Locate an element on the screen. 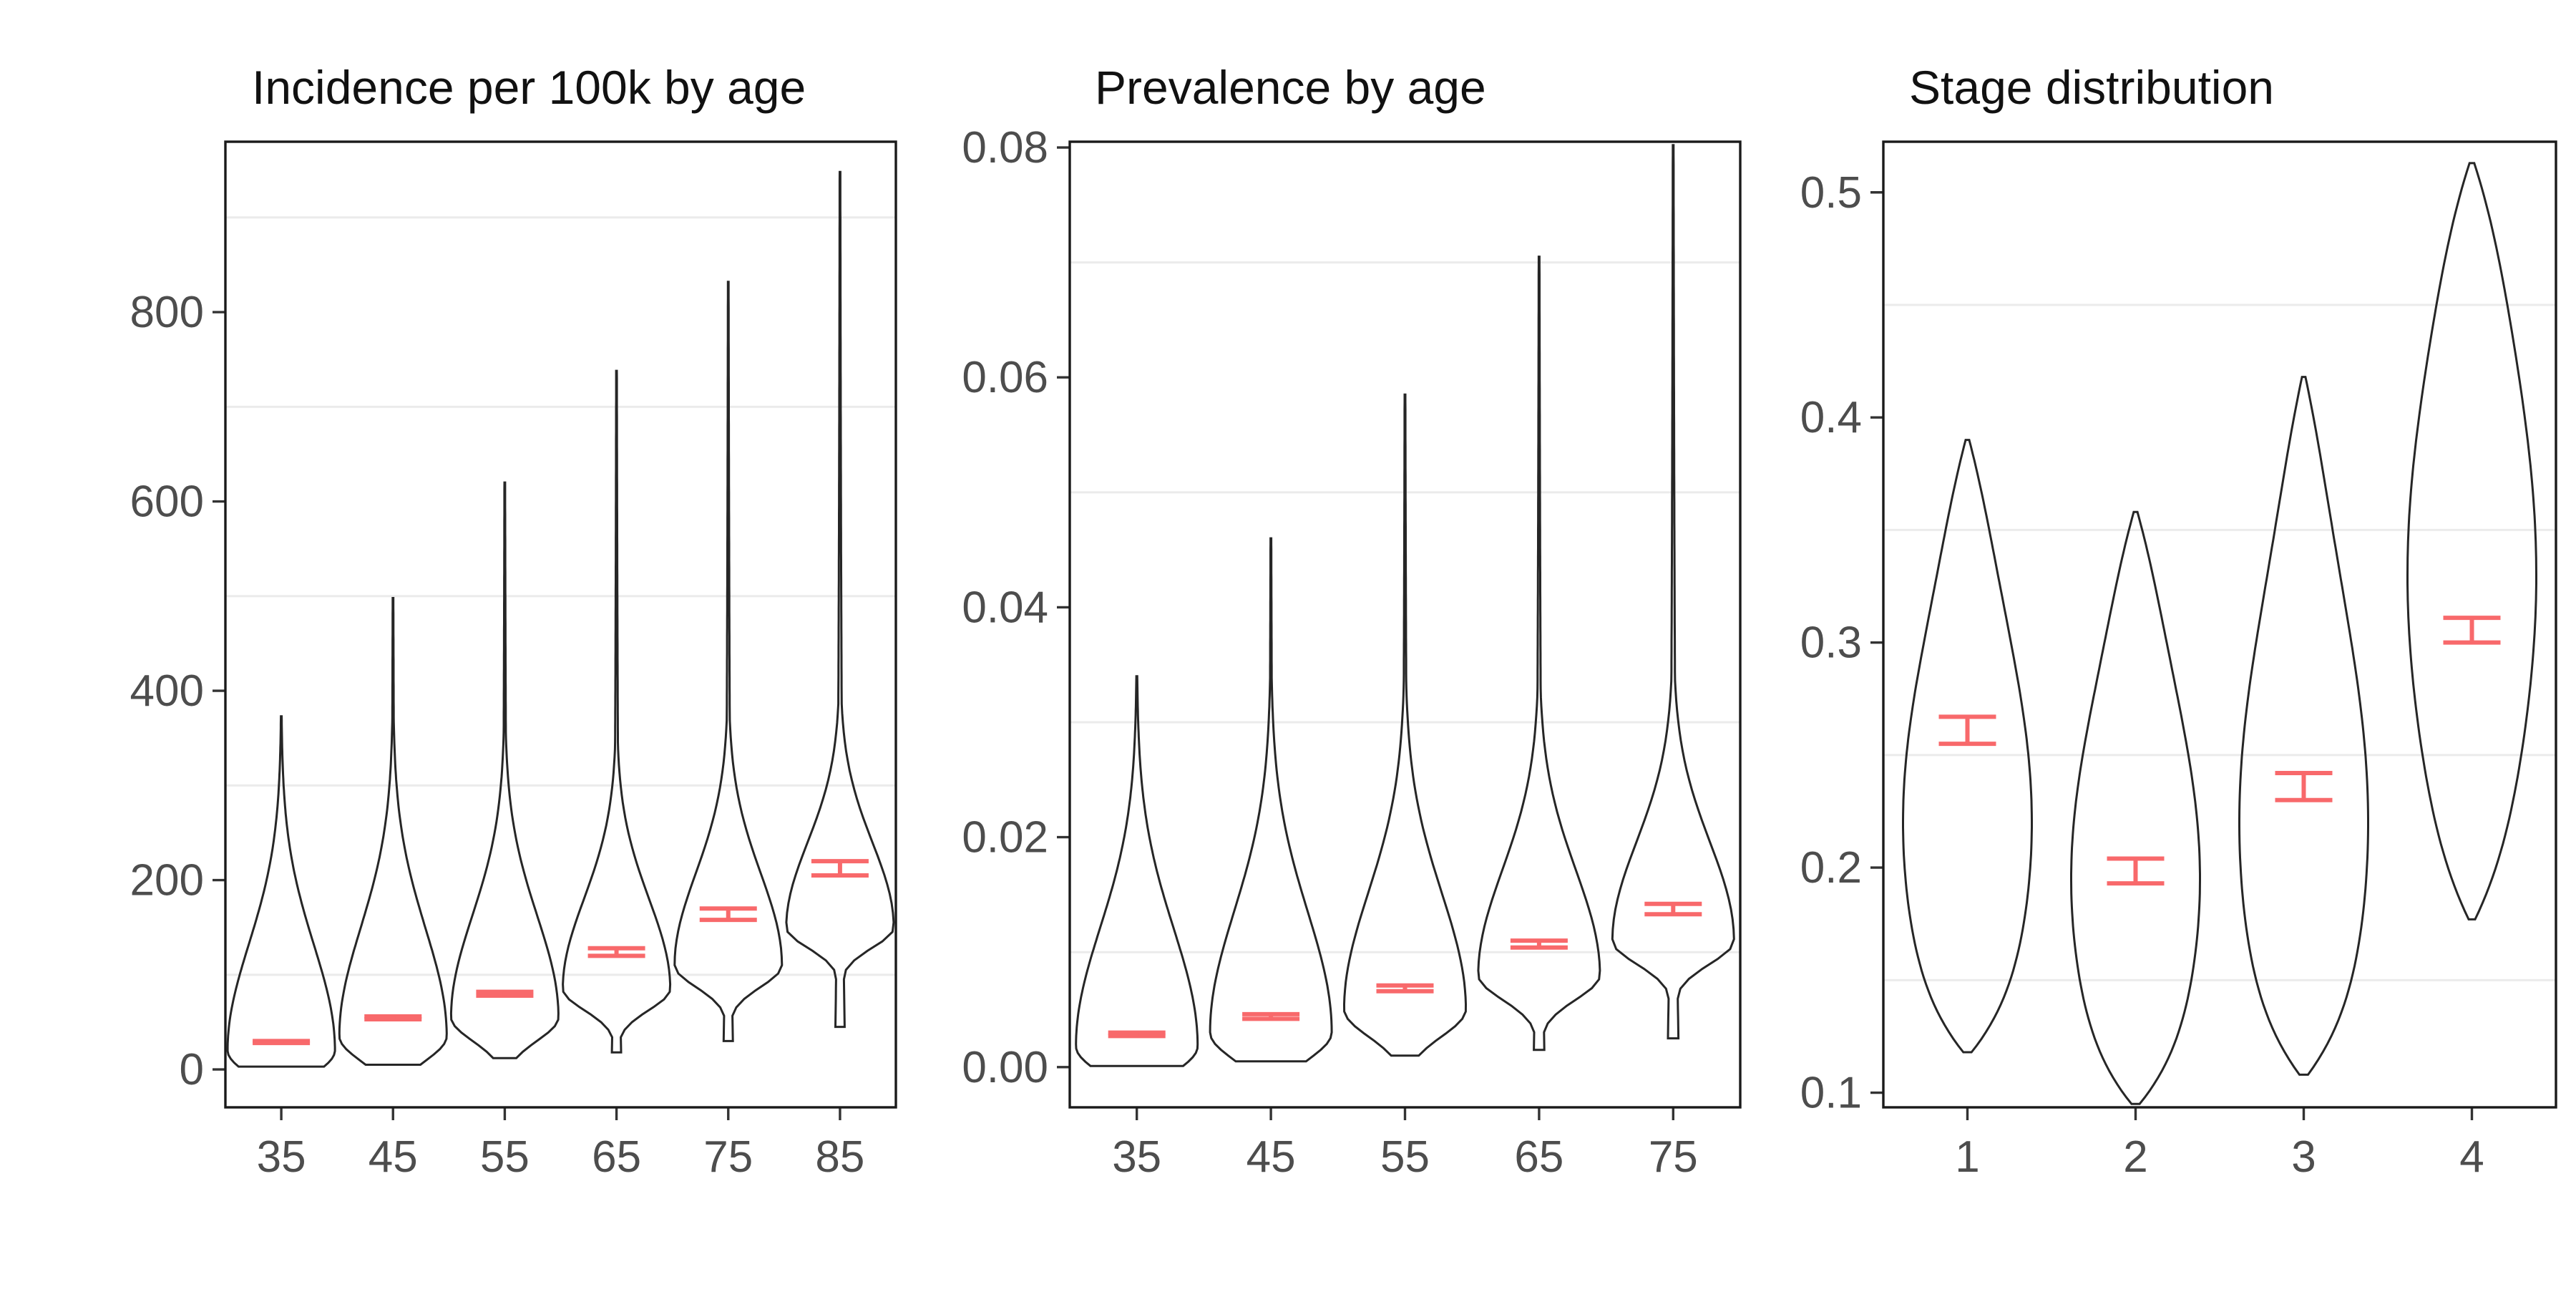  y-tick-label: 0.5 is located at coordinates (1831, 193).